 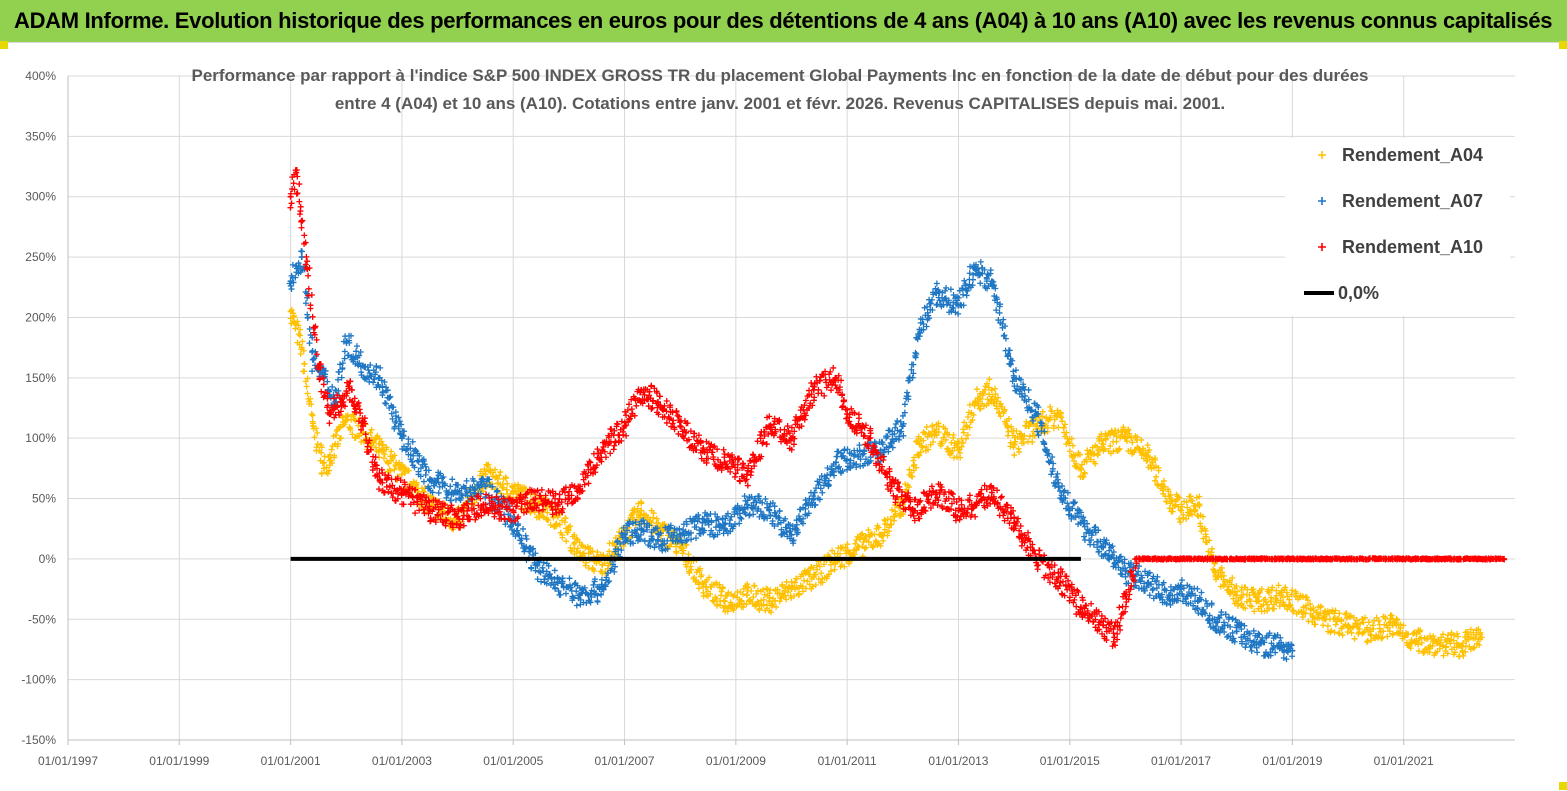 What do you see at coordinates (1358, 293) in the screenshot?
I see `legend-label: 0,0%` at bounding box center [1358, 293].